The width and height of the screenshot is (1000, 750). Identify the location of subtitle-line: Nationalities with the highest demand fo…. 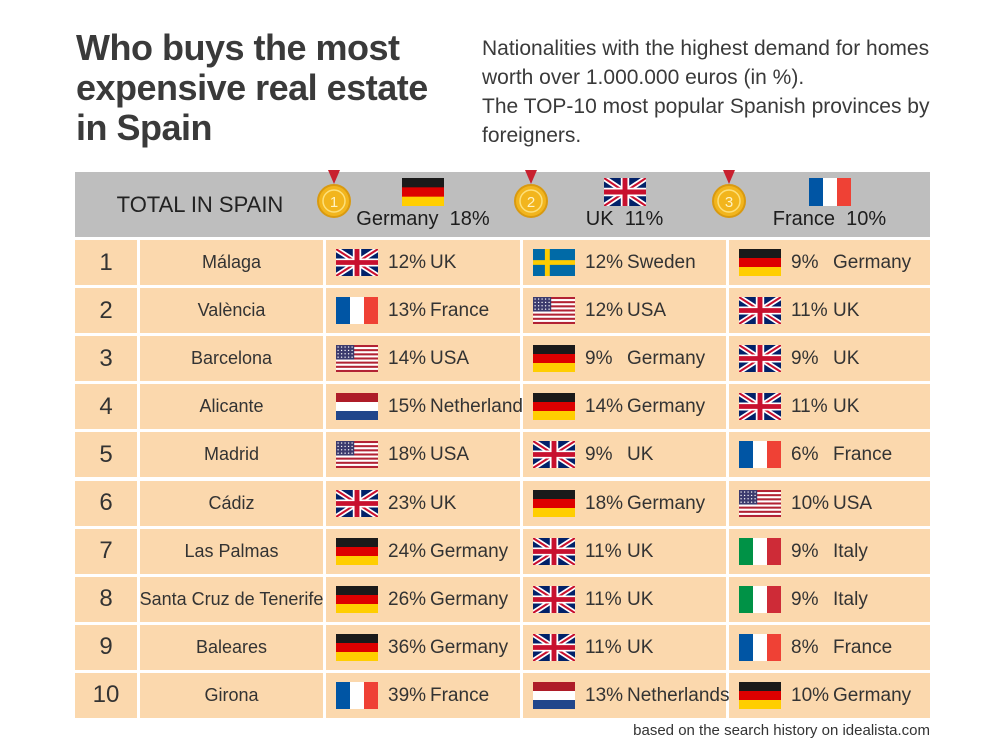
(706, 48).